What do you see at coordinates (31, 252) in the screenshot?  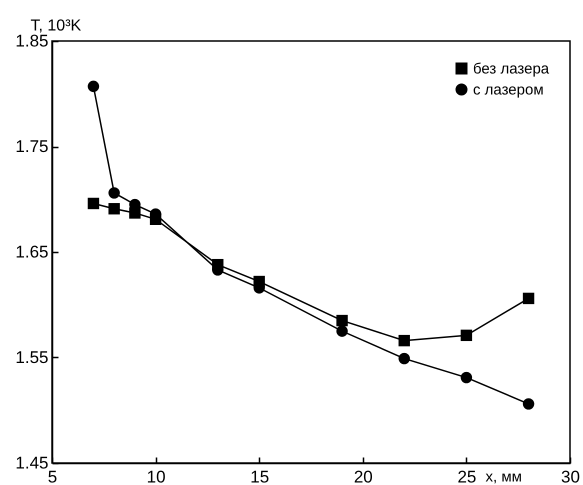 I see `y-tick-label: 1.65` at bounding box center [31, 252].